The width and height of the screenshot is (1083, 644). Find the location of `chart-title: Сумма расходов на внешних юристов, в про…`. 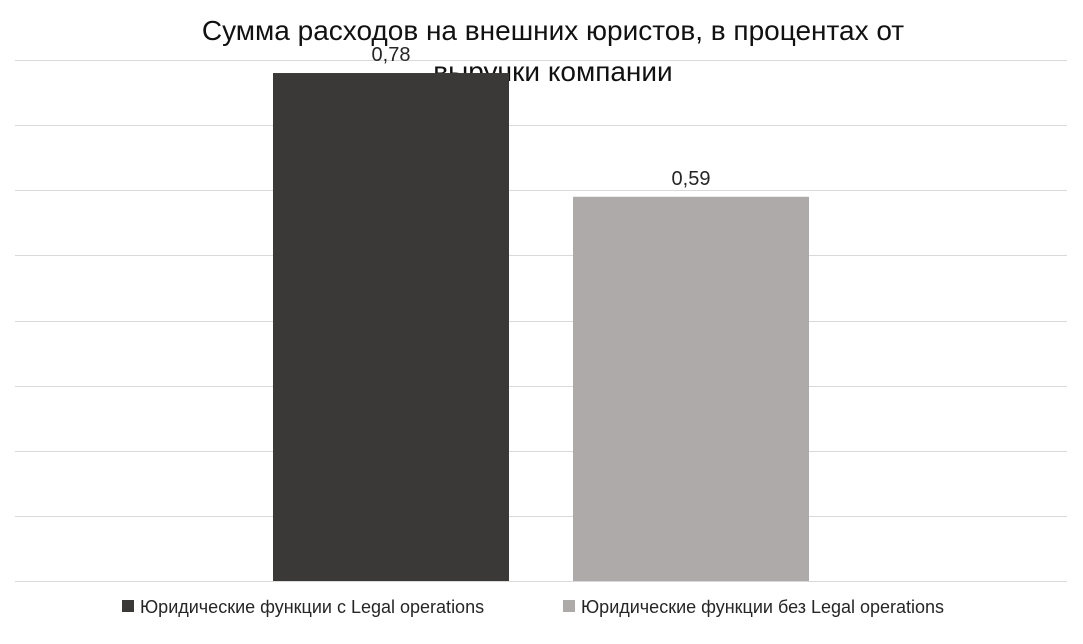

chart-title: Сумма расходов на внешних юристов, в про… is located at coordinates (553, 51).